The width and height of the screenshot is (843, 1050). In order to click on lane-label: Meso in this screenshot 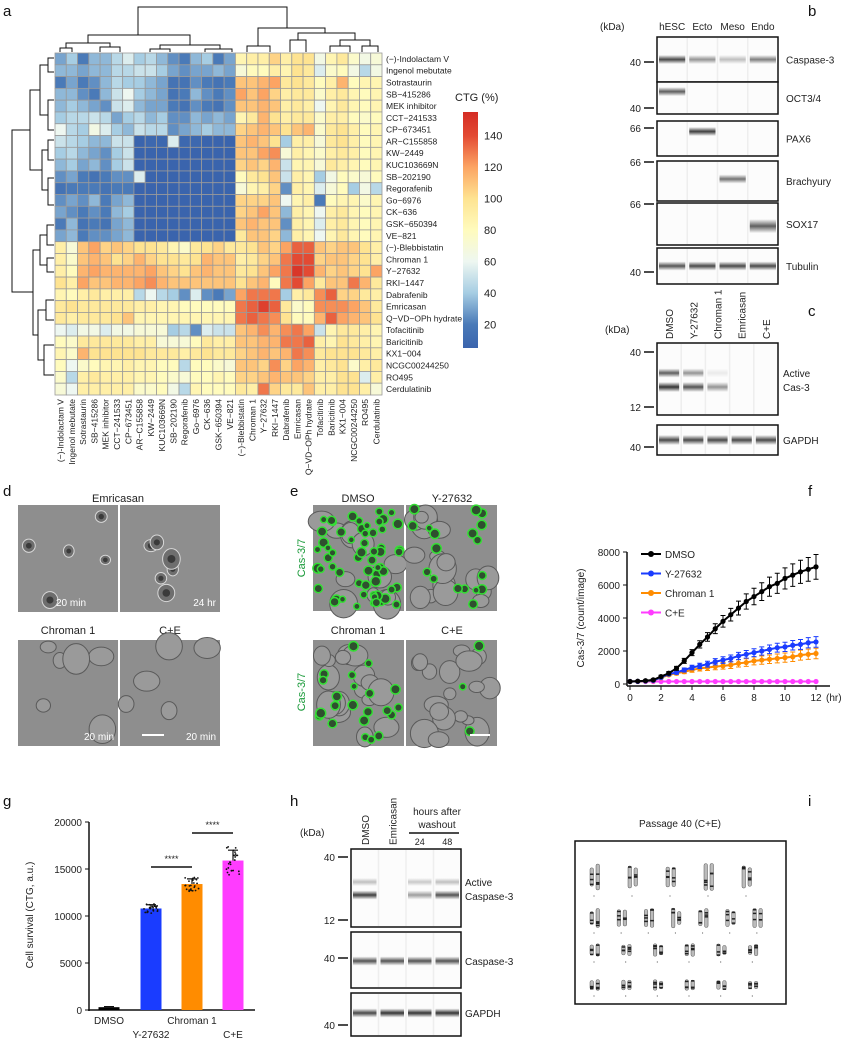, I will do `click(732, 27)`.